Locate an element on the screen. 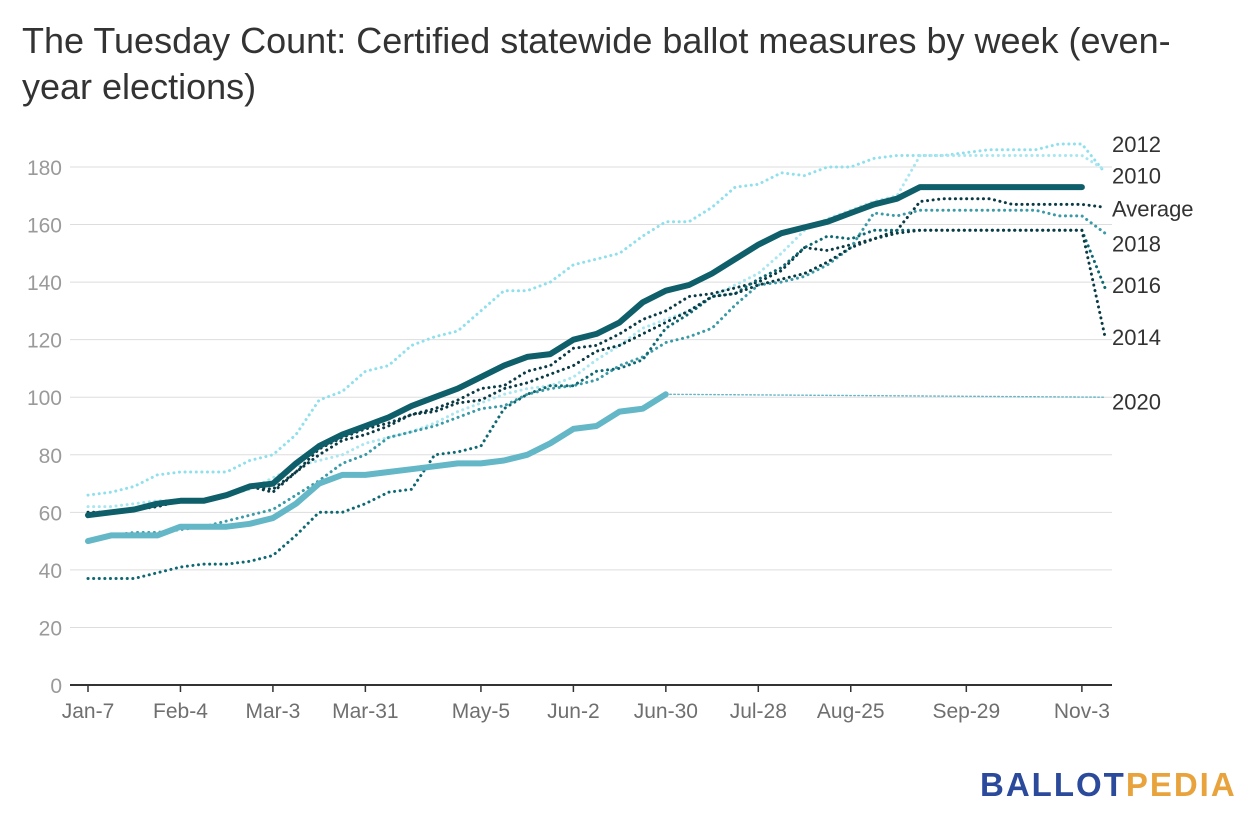 Image resolution: width=1240 pixels, height=840 pixels. y-tick-label: 80 is located at coordinates (50, 456).